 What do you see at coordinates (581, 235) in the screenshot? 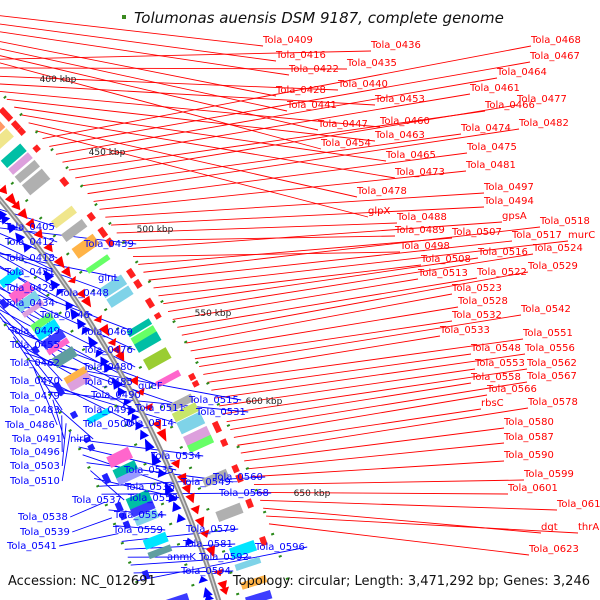
I see `forward-gene-label: murC` at bounding box center [581, 235].